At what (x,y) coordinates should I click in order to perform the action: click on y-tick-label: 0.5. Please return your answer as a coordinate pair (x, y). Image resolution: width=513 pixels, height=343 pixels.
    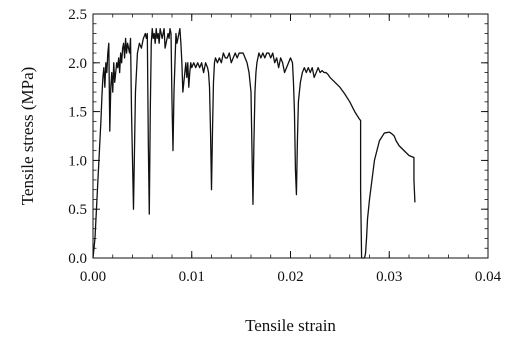
    Looking at the image, I should click on (77, 210).